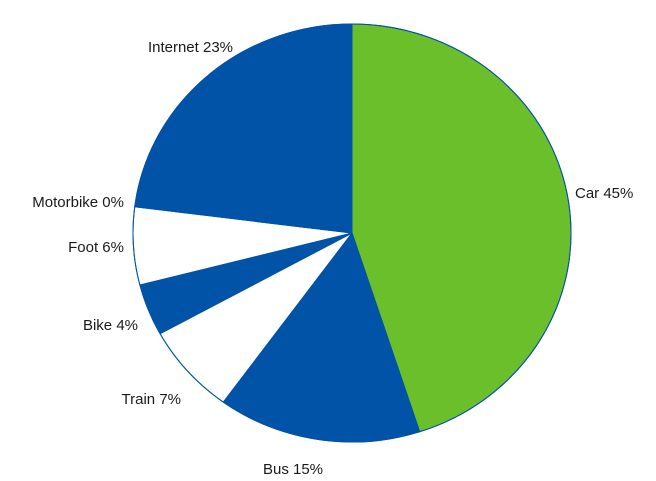 This screenshot has width=656, height=481. I want to click on pie-label-bike: Bike 4%, so click(110, 325).